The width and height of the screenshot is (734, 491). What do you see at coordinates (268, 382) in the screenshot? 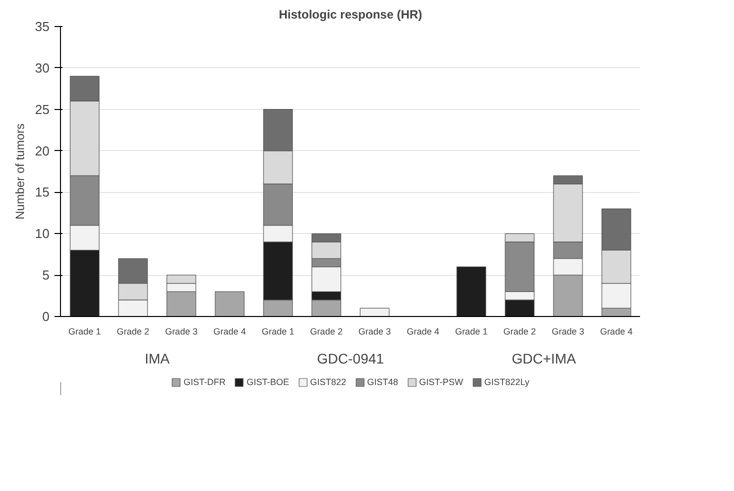
I see `legend-label: GIST-BOE` at bounding box center [268, 382].